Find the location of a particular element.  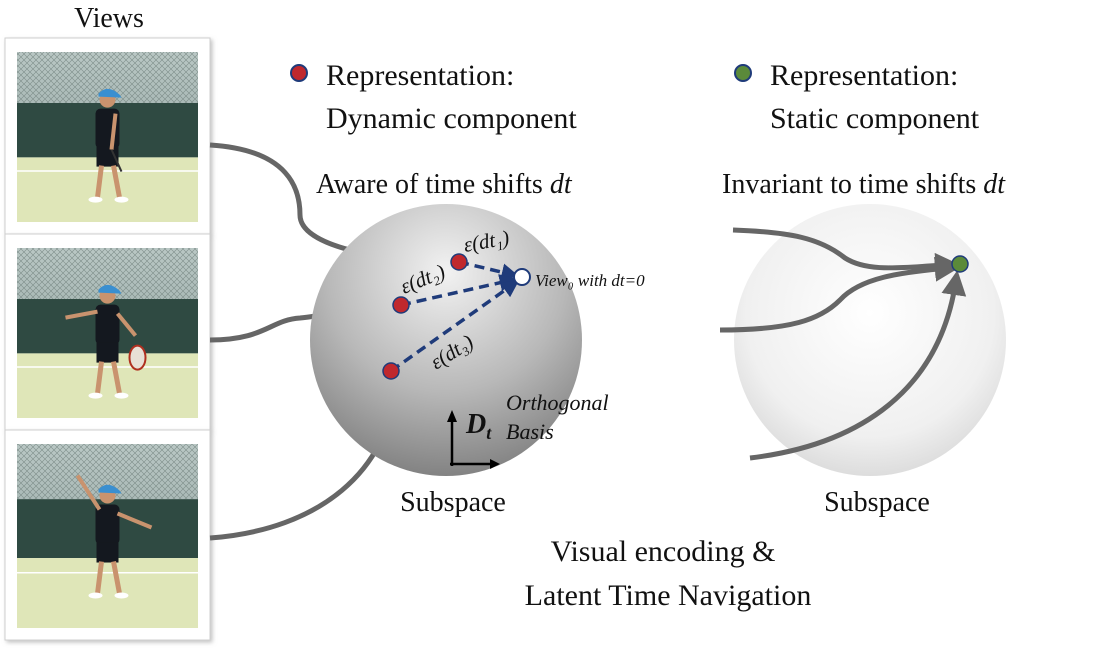

static-subspace-sphere is located at coordinates (870, 340).